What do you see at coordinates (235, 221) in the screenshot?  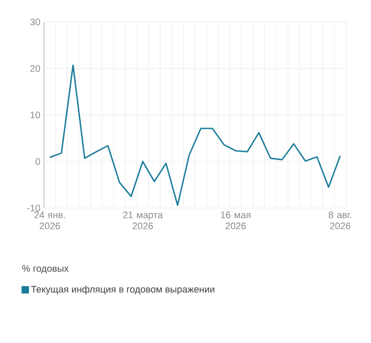 I see `x-tick-label: 16 мая 2026` at bounding box center [235, 221].